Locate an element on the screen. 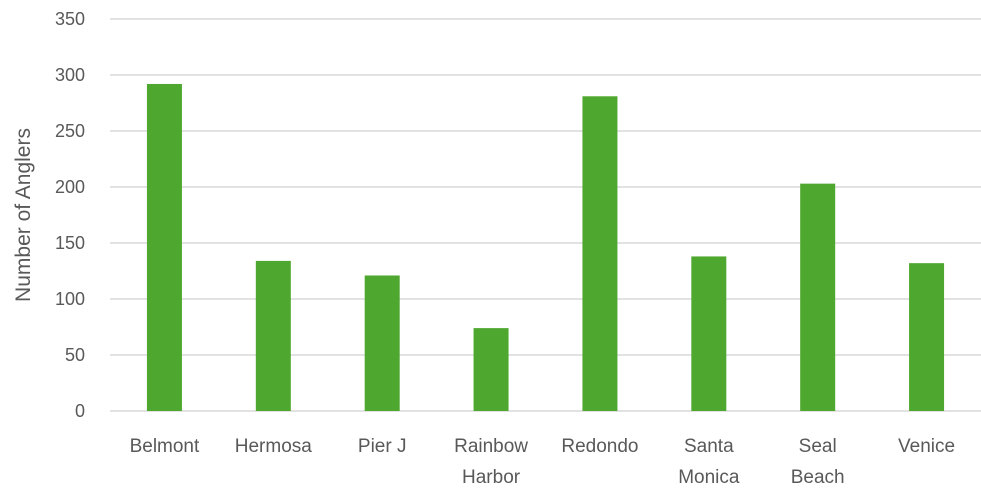 Image resolution: width=981 pixels, height=492 pixels. x-category-label: Redondo is located at coordinates (599, 446).